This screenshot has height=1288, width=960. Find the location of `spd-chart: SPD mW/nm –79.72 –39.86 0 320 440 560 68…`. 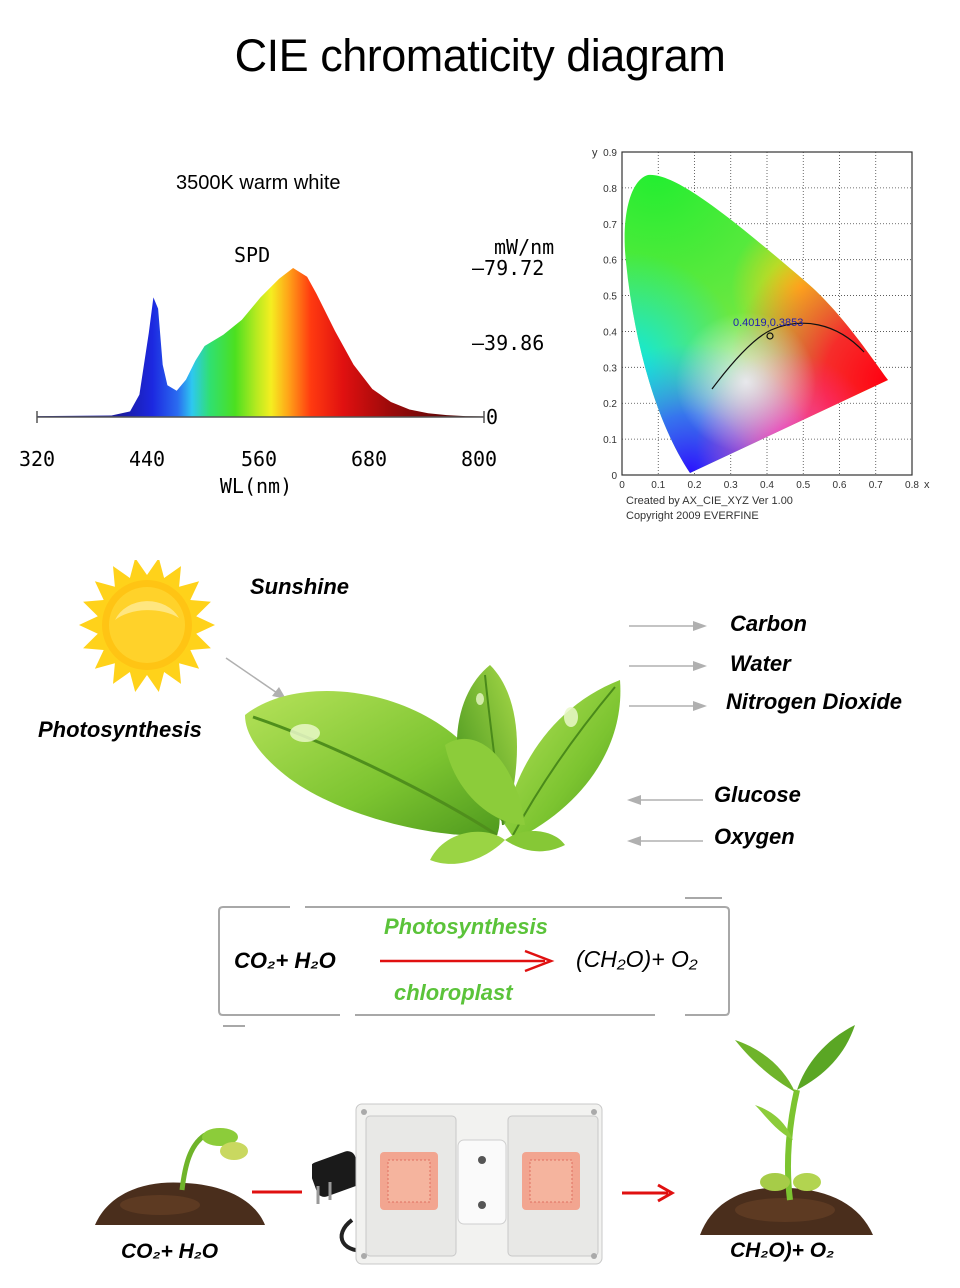

spd-chart: SPD mW/nm –79.72 –39.86 0 320 440 560 68… is located at coordinates (286, 366).